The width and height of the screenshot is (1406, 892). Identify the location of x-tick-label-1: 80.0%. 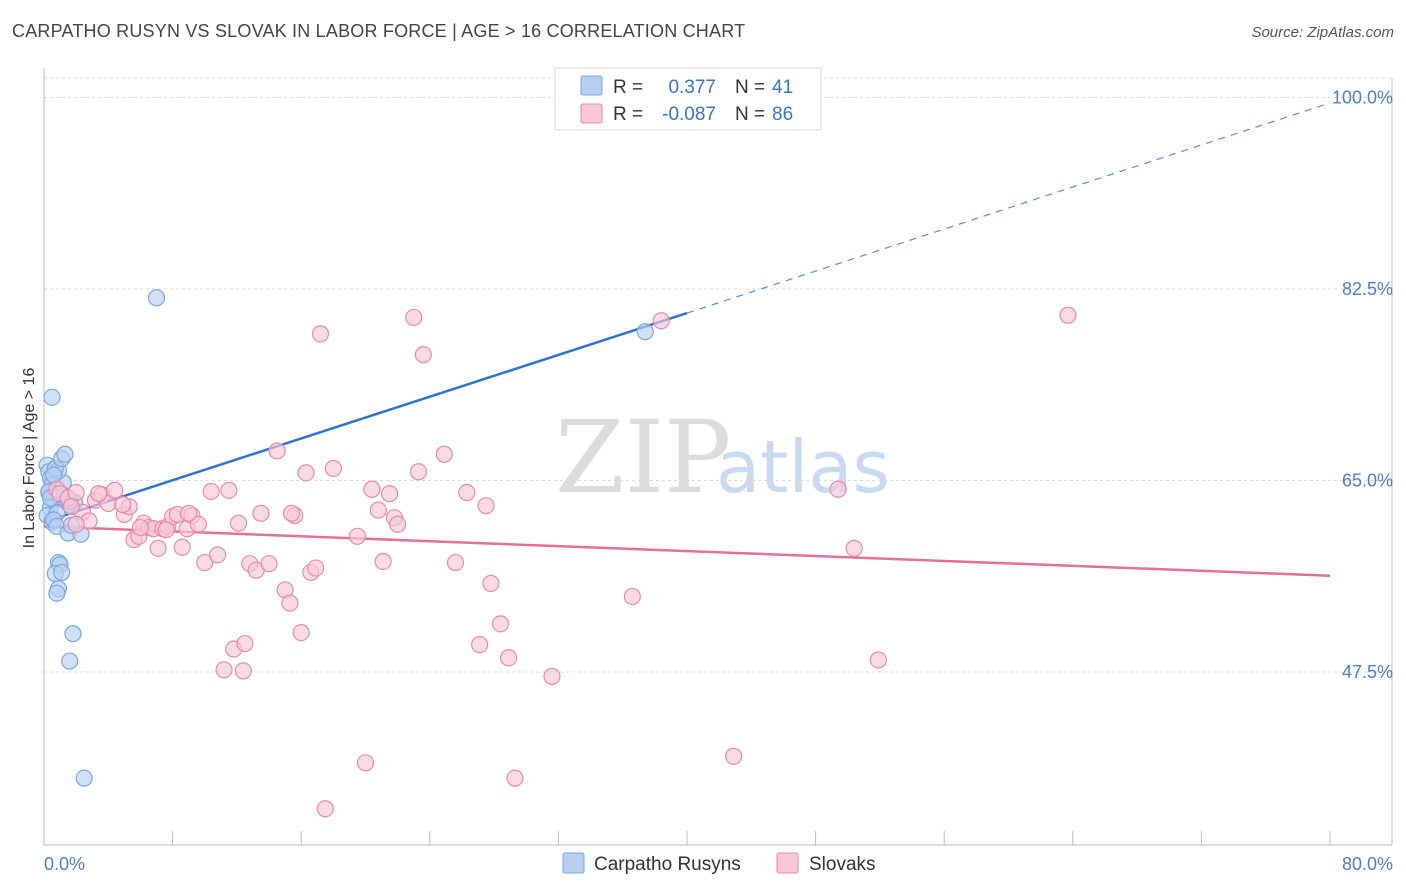
(1367, 864).